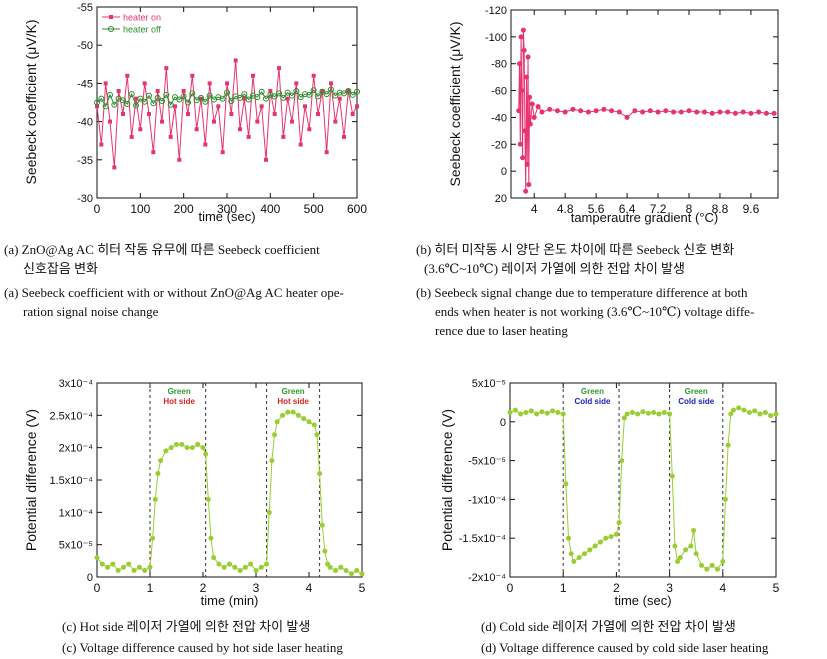  I want to click on y-tick-label: 1x10⁻⁴, so click(76, 513).